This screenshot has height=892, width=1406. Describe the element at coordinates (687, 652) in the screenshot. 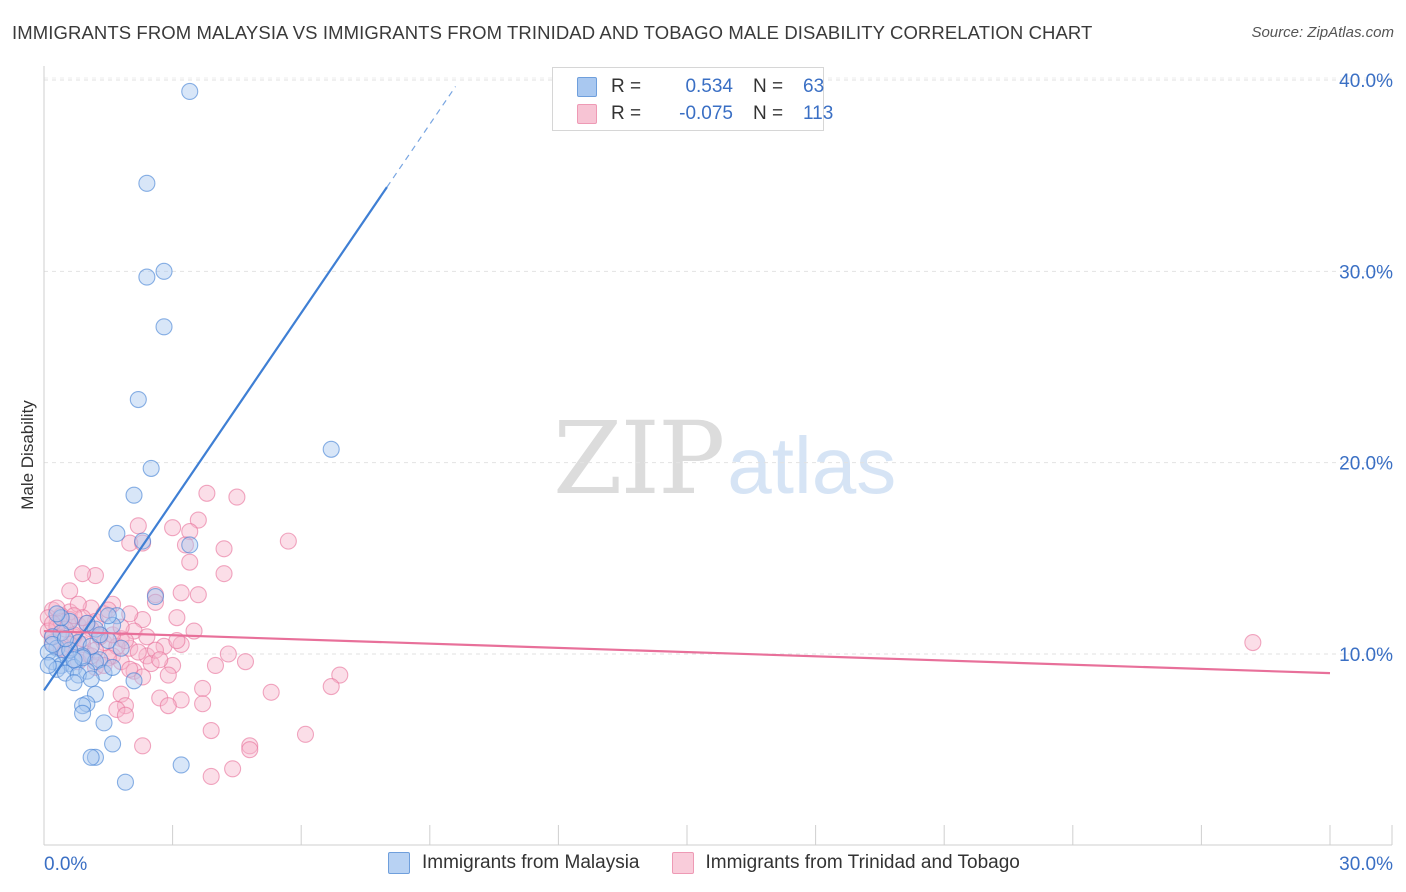

I see `trinidad-trend-line` at that location.